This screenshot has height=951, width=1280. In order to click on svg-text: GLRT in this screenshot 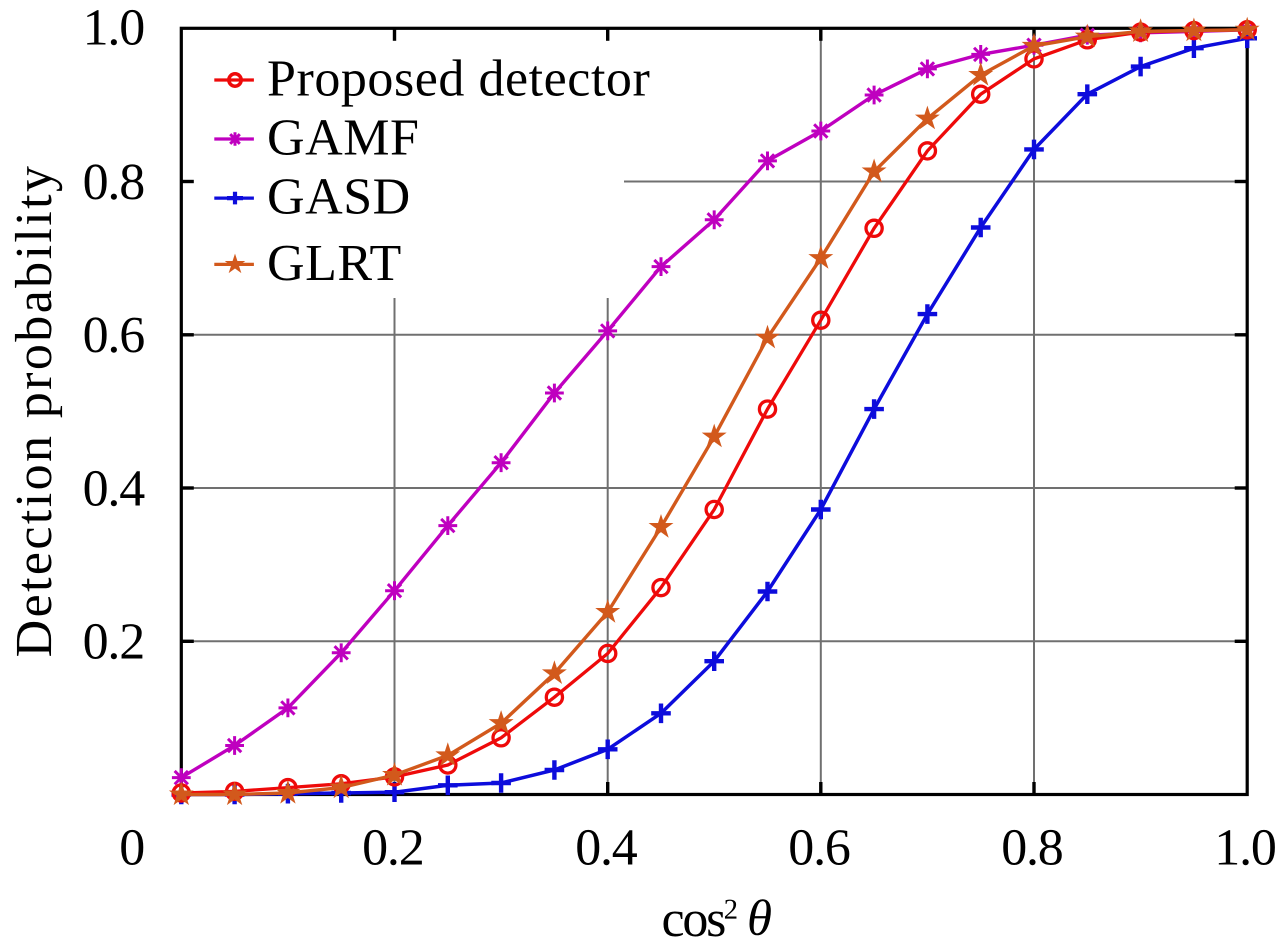, I will do `click(334, 263)`.